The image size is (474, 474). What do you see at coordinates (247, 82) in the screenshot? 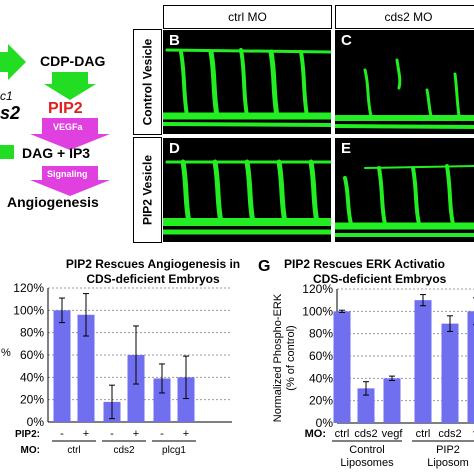
I see `micrograph-panel-b: B` at bounding box center [247, 82].